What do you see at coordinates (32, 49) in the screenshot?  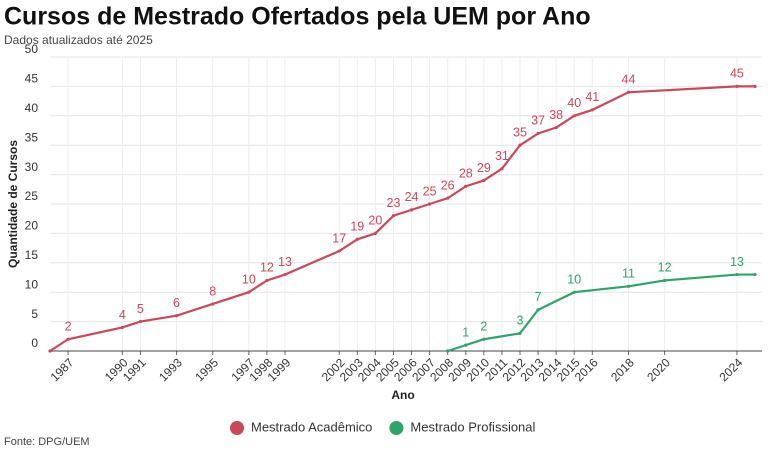 I see `y-tick-label: 50` at bounding box center [32, 49].